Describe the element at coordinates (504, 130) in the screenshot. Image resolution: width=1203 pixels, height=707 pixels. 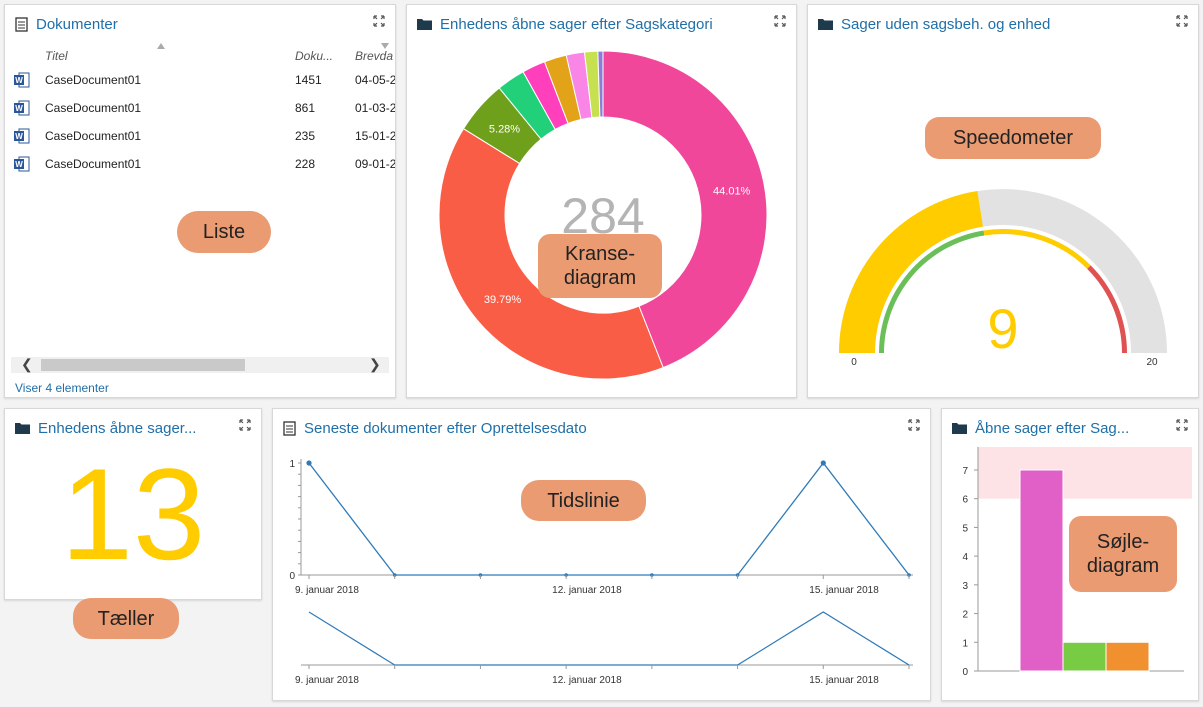
I see `donut-data-label: 5.28%` at that location.